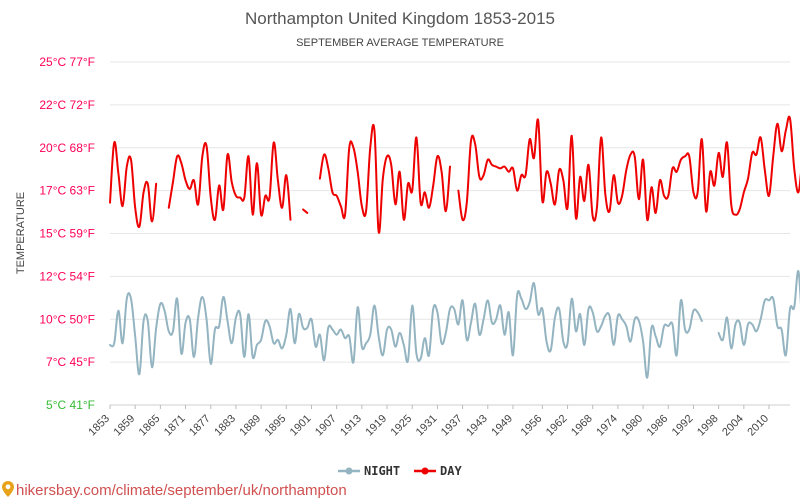 This screenshot has width=800, height=500. Describe the element at coordinates (70, 362) in the screenshot. I see `y-tick-label-7: 7°C 45°F` at that location.